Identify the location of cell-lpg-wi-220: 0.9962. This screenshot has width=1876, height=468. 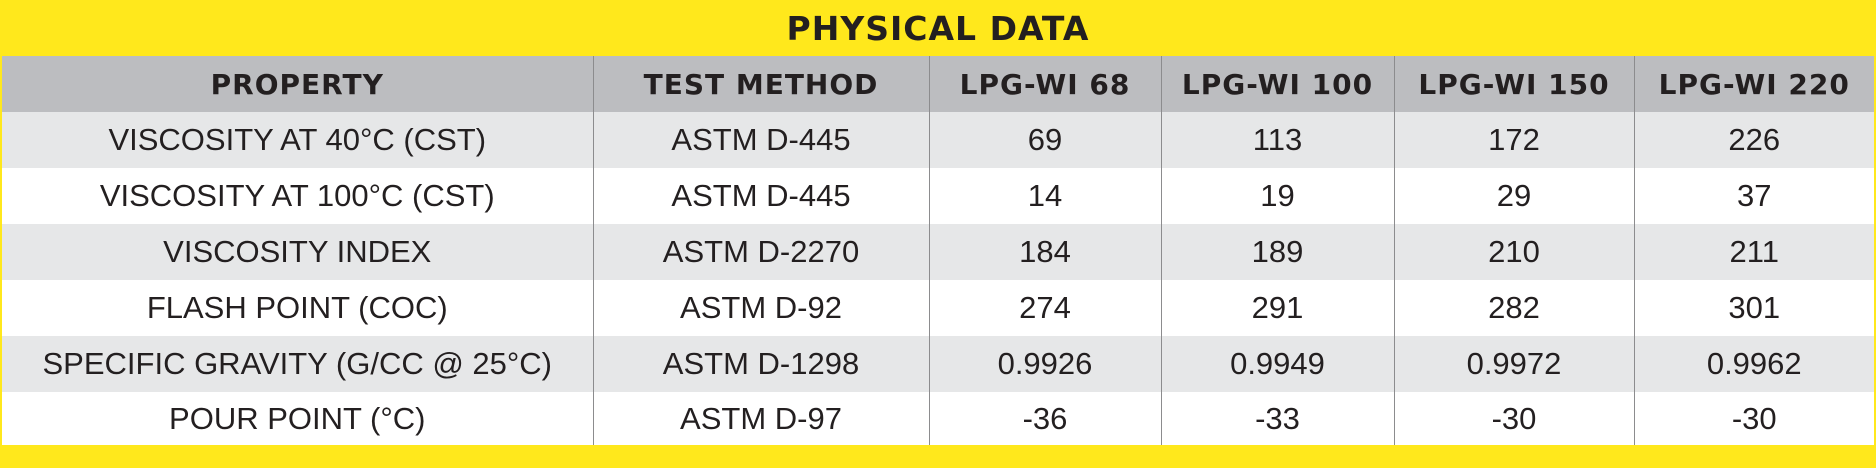
(1753, 364).